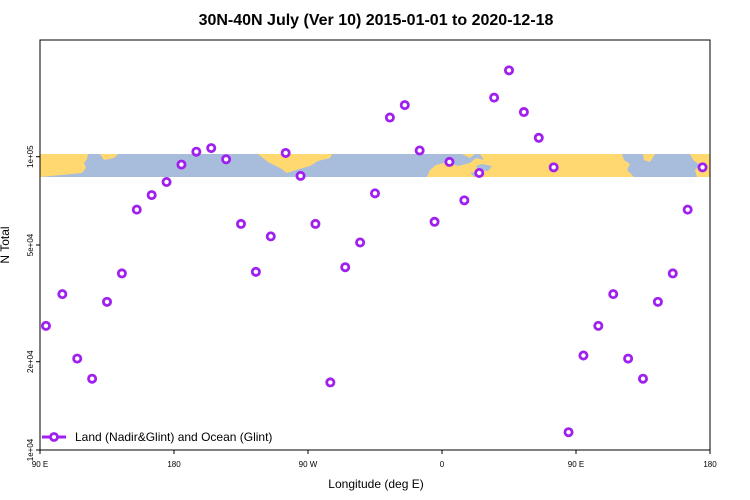 The image size is (750, 500). What do you see at coordinates (442, 464) in the screenshot?
I see `x-tick-label: 0` at bounding box center [442, 464].